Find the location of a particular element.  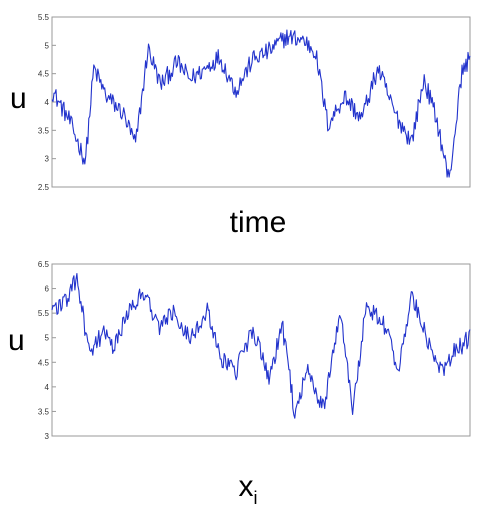

x-axis-label-bottom-main: x is located at coordinates (246, 486).